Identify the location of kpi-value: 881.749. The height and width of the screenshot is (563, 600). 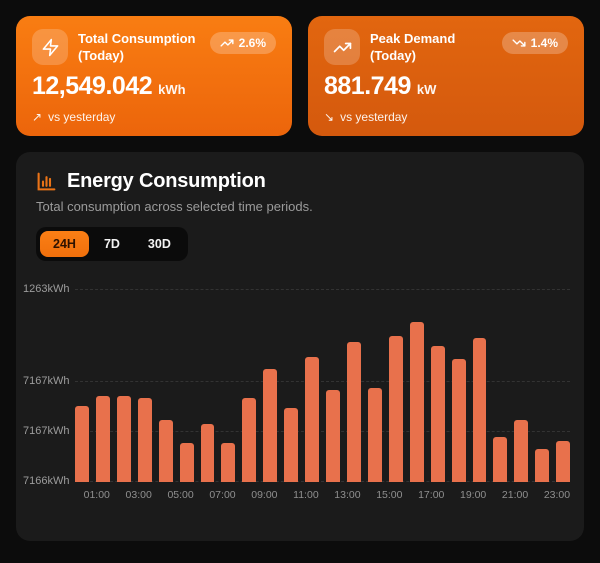
(367, 86).